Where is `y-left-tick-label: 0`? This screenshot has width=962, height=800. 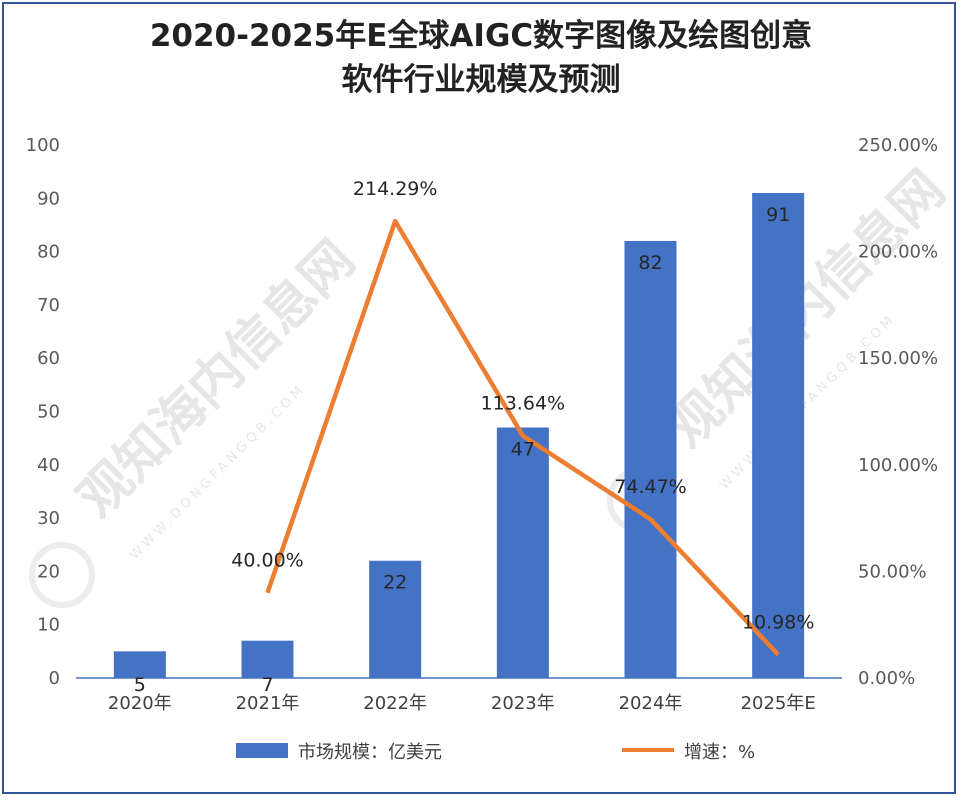 y-left-tick-label: 0 is located at coordinates (54, 678).